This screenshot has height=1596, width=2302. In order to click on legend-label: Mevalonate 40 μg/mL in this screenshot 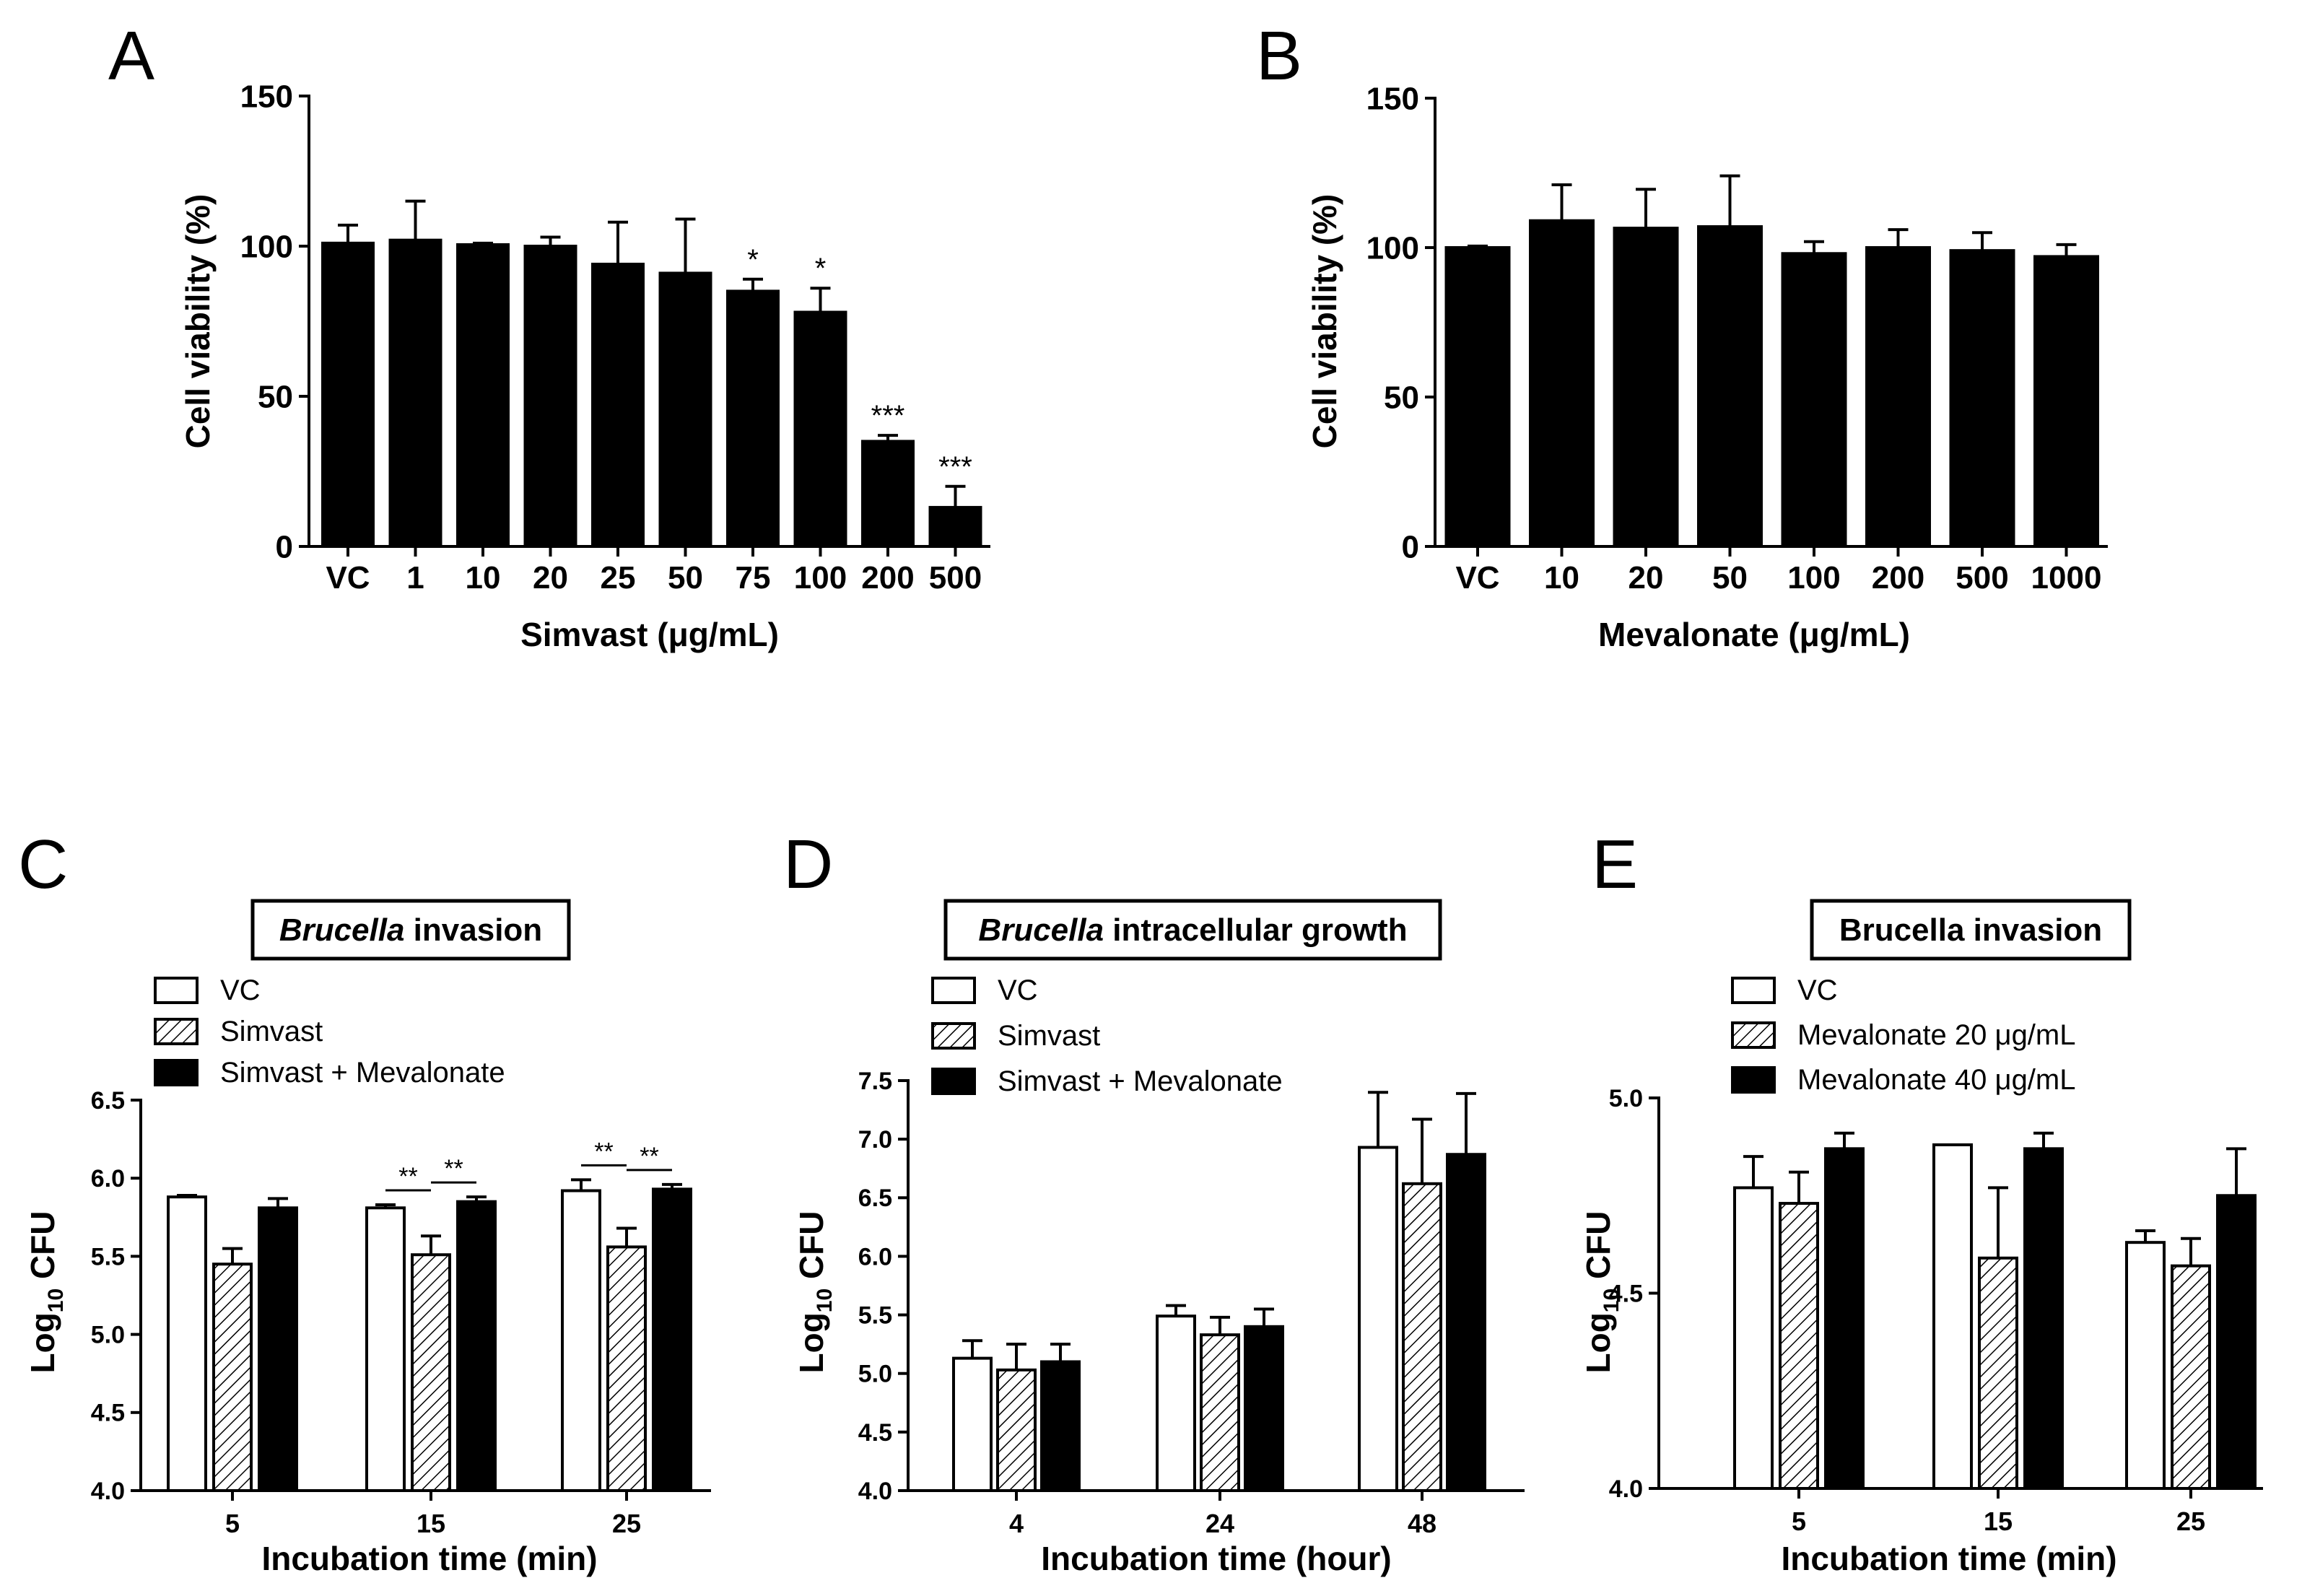, I will do `click(1936, 1080)`.